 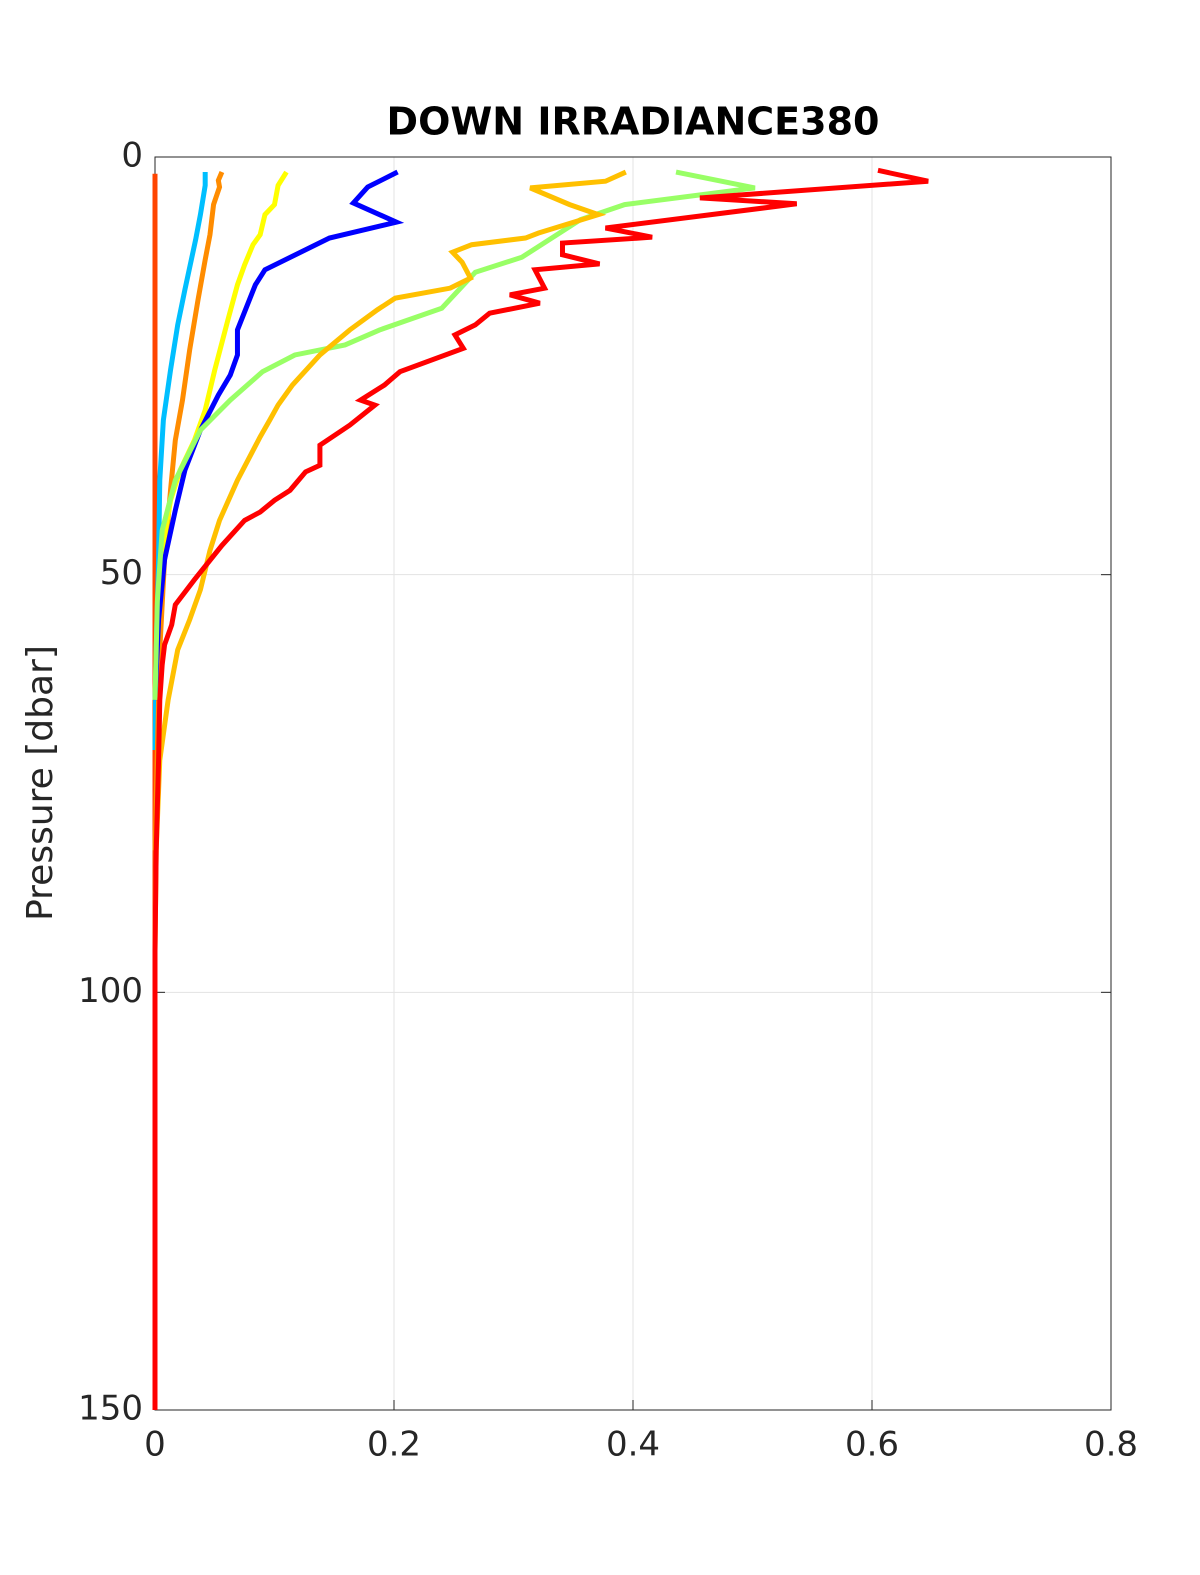 What do you see at coordinates (633, 122) in the screenshot?
I see `chart-title: DOWN IRRADIANCE380` at bounding box center [633, 122].